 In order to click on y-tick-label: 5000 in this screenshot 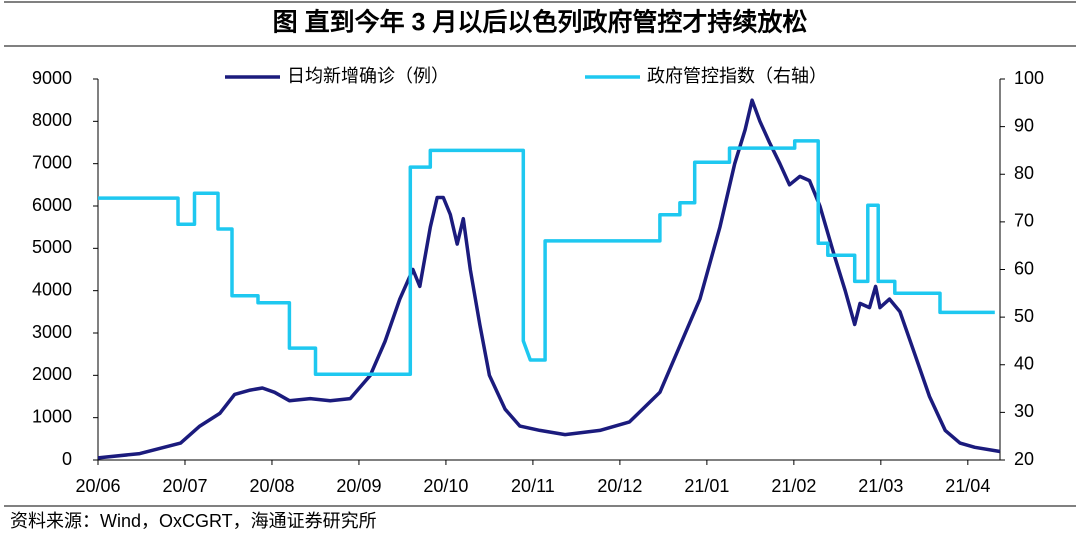, I will do `click(52, 247)`.